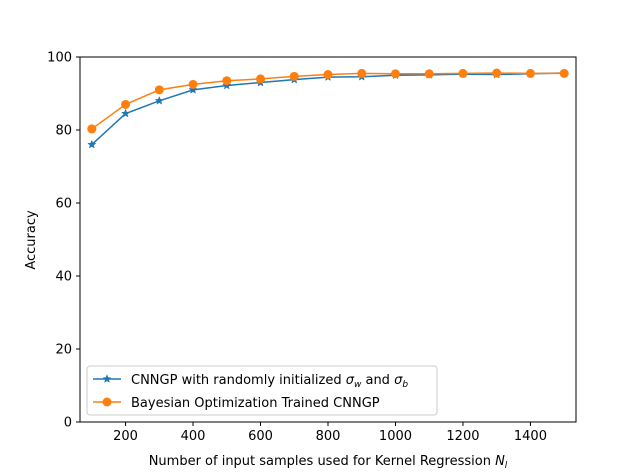 The height and width of the screenshot is (475, 640). Describe the element at coordinates (63, 204) in the screenshot. I see `y-tick-label: 60` at that location.